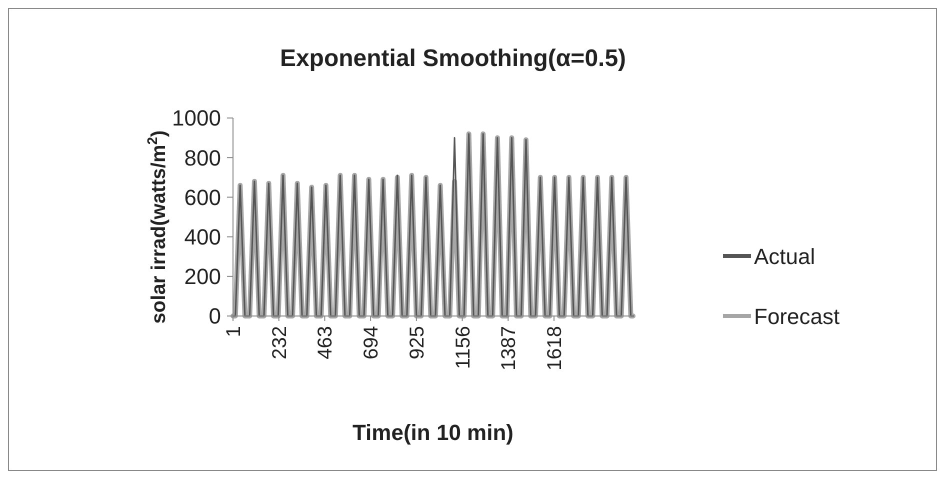 This screenshot has height=479, width=945. I want to click on legend-label: Actual, so click(785, 256).